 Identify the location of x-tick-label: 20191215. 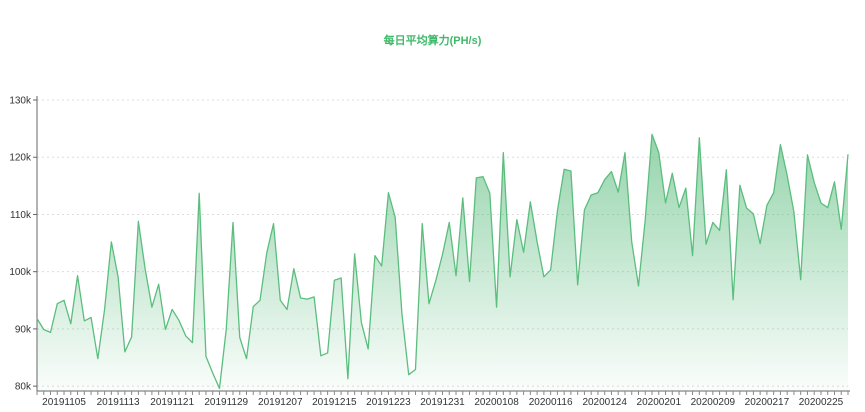
(334, 402).